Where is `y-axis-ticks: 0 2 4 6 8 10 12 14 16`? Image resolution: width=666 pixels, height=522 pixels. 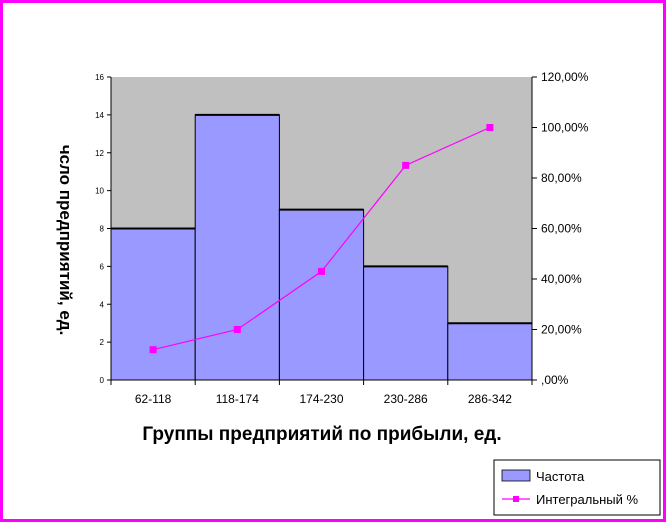 y-axis-ticks: 0 2 4 6 8 10 12 14 16 is located at coordinates (103, 229).